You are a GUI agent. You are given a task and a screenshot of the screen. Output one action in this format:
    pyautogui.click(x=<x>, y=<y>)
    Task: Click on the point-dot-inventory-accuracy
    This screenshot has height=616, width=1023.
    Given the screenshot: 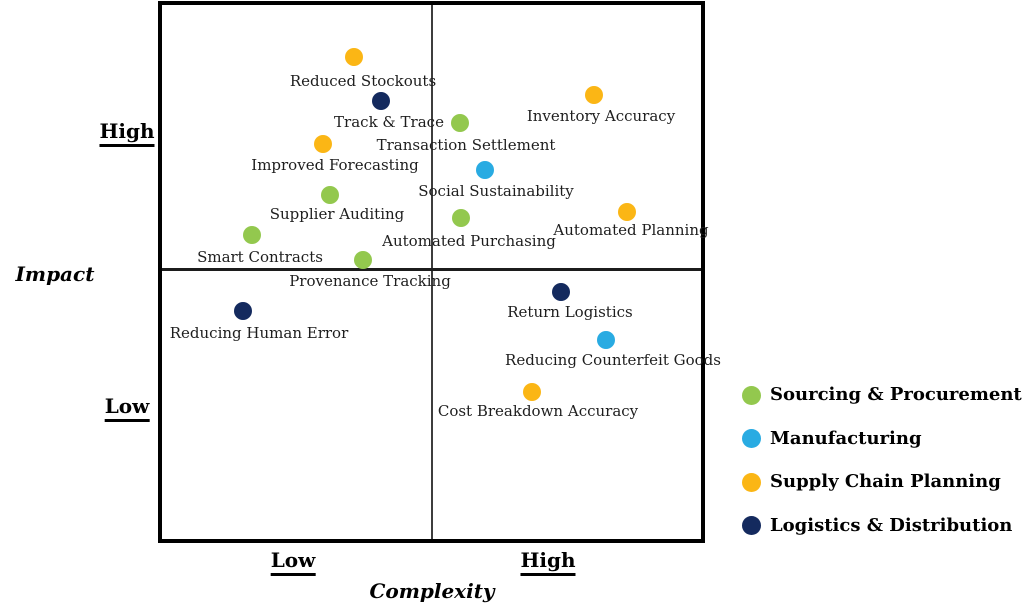 What is the action you would take?
    pyautogui.click(x=594, y=95)
    